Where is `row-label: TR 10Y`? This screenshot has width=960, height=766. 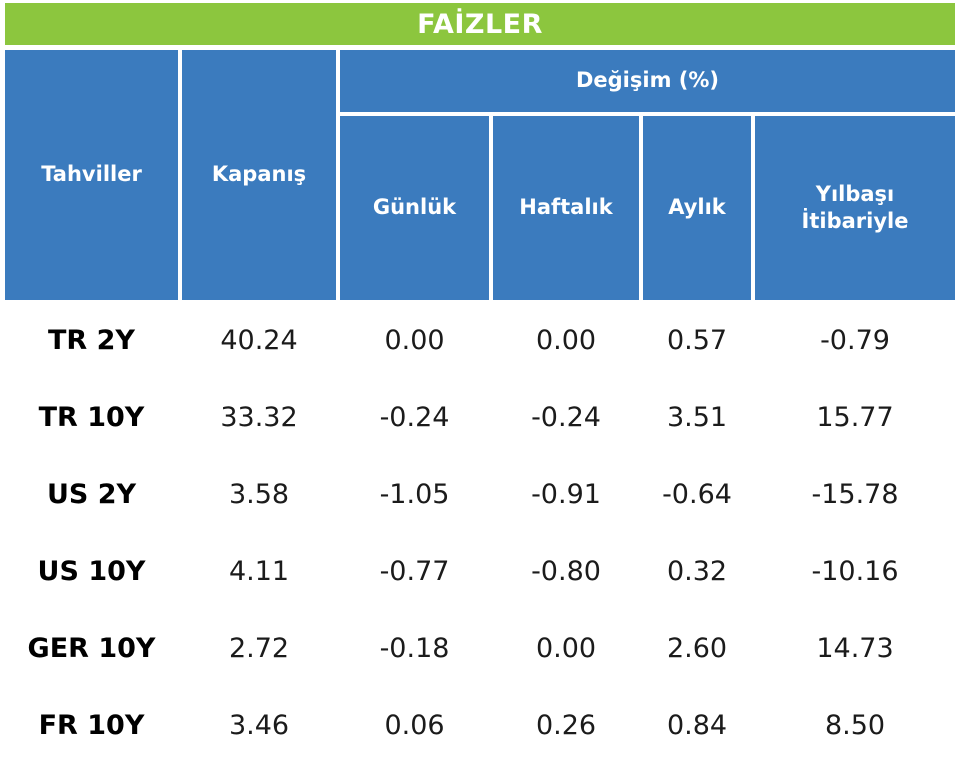 row-label: TR 10Y is located at coordinates (91, 417).